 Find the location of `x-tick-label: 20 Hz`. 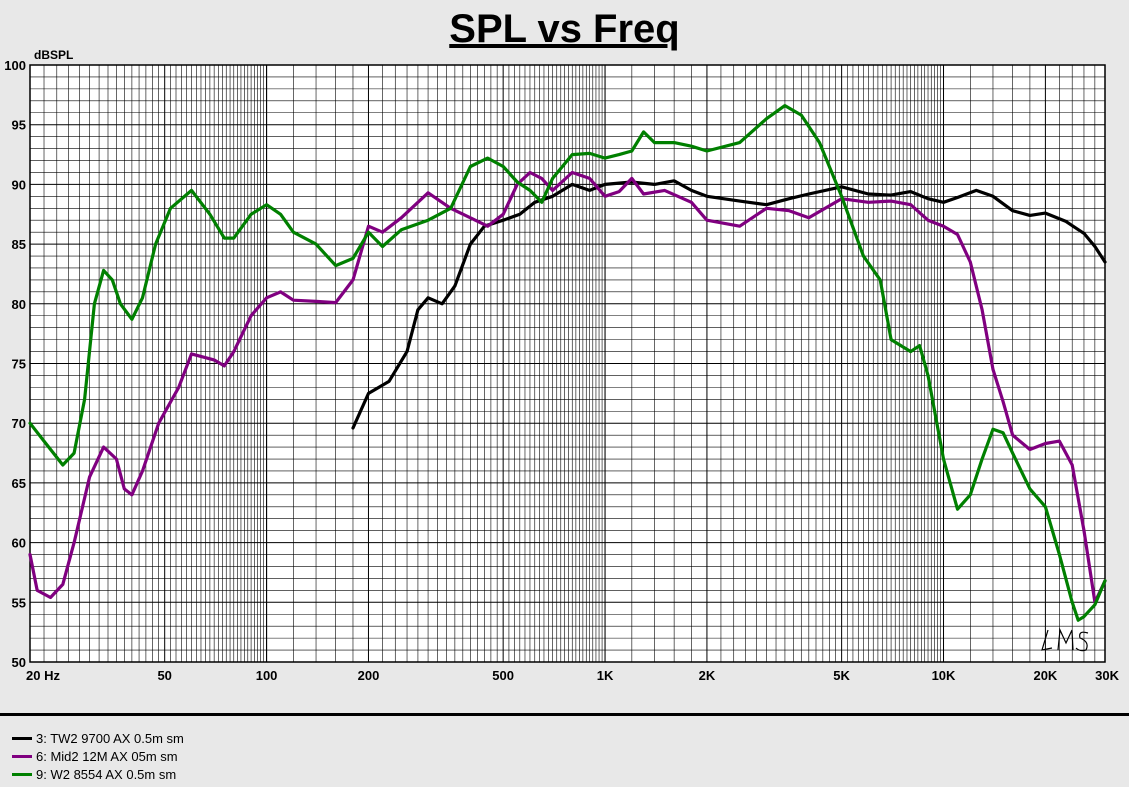

x-tick-label: 20 Hz is located at coordinates (43, 675).